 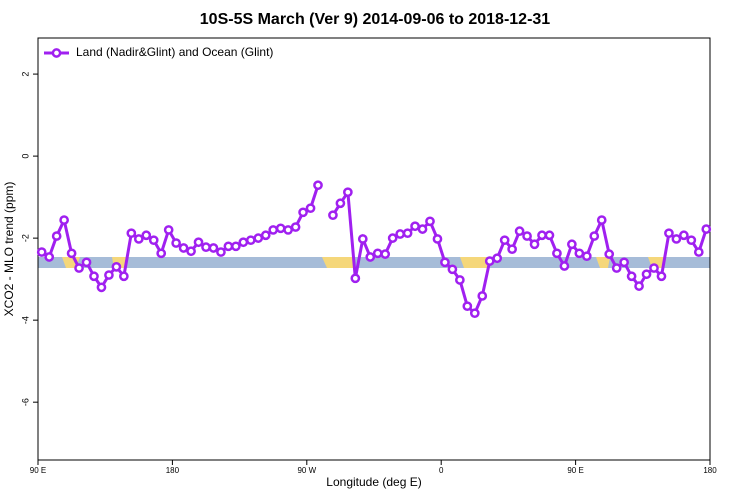 I want to click on y-tick-label: -6, so click(x=25, y=402).